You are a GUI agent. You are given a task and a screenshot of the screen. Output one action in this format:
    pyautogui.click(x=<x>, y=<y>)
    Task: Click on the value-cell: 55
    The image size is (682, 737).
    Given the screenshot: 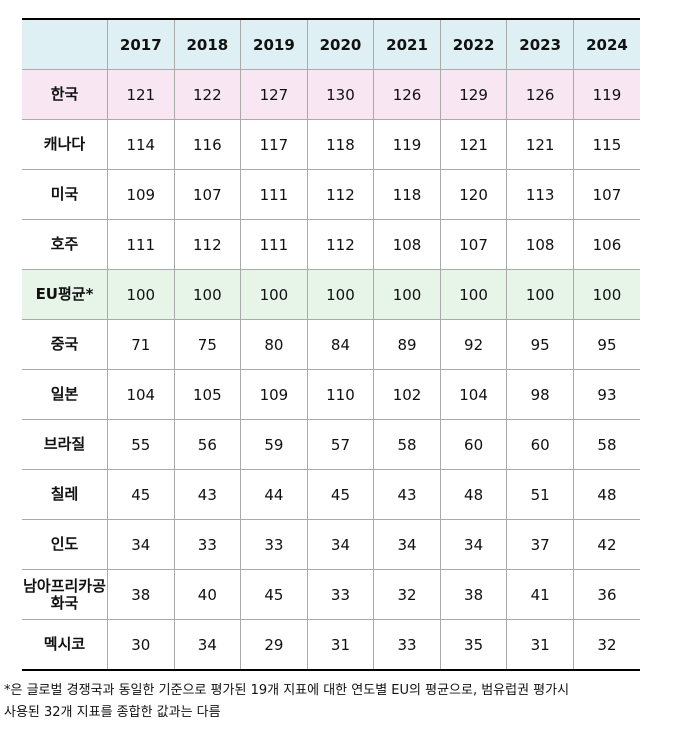 What is the action you would take?
    pyautogui.click(x=141, y=444)
    